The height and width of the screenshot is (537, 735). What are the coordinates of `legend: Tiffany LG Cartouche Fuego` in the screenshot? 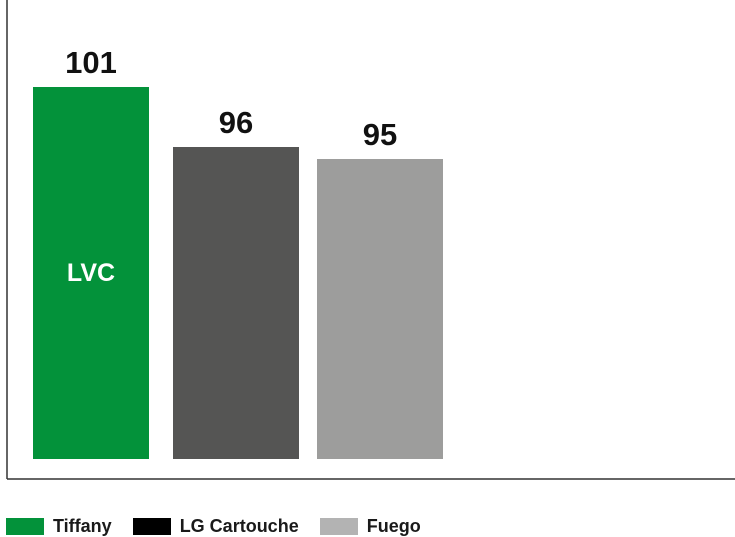 It's located at (213, 526).